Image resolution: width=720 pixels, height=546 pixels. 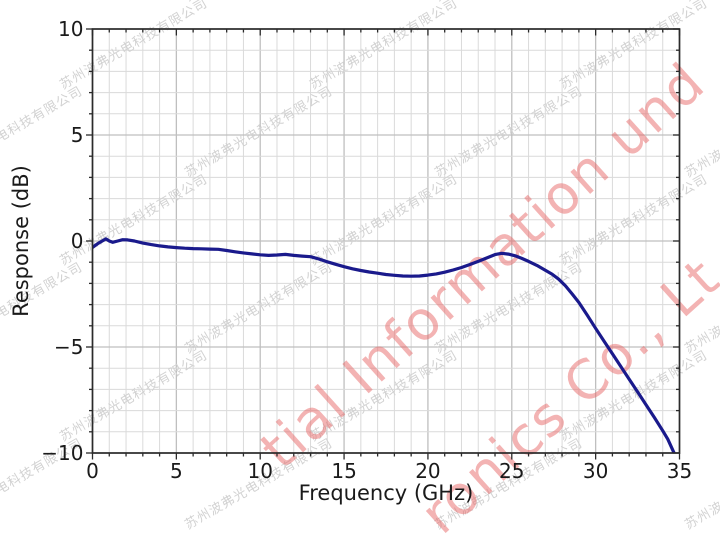 What do you see at coordinates (511, 471) in the screenshot?
I see `x-tick-label: 25` at bounding box center [511, 471].